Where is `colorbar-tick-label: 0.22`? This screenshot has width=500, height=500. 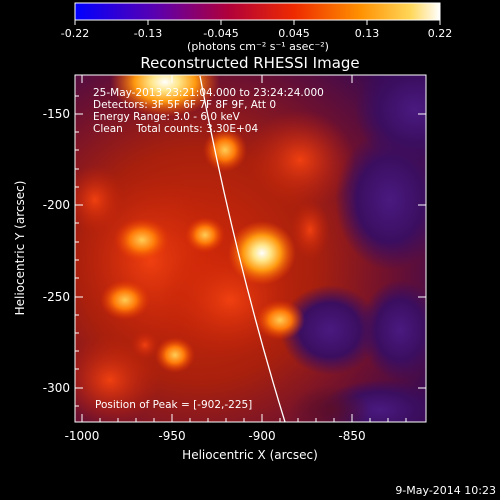
colorbar-tick-label: 0.22 is located at coordinates (440, 33).